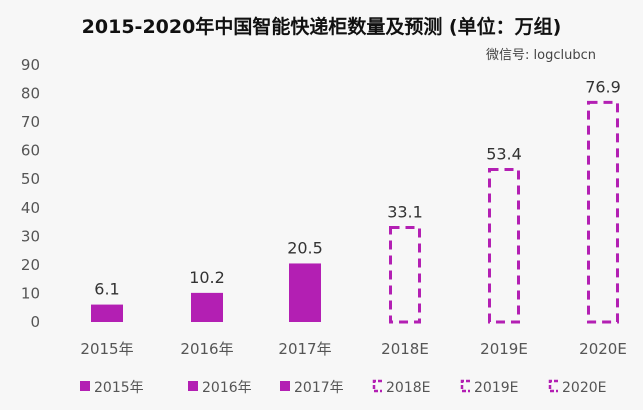 This screenshot has height=410, width=643. Describe the element at coordinates (30, 293) in the screenshot. I see `y-tick-label: 10` at that location.